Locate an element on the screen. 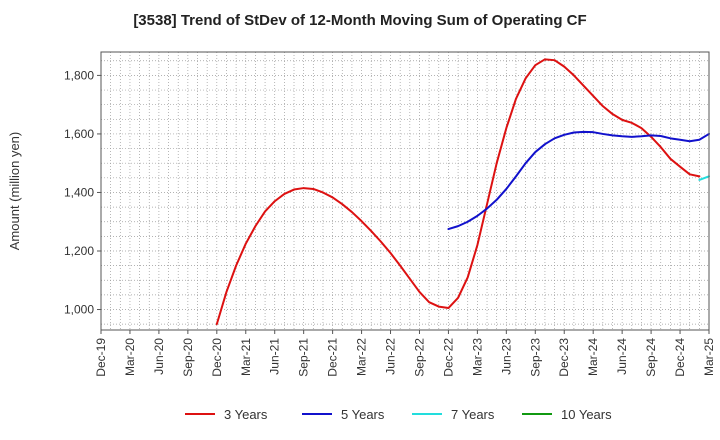 Image resolution: width=720 pixels, height=440 pixels. legend: 3 Years 5 Years 7 Years 10 Years is located at coordinates (398, 414).